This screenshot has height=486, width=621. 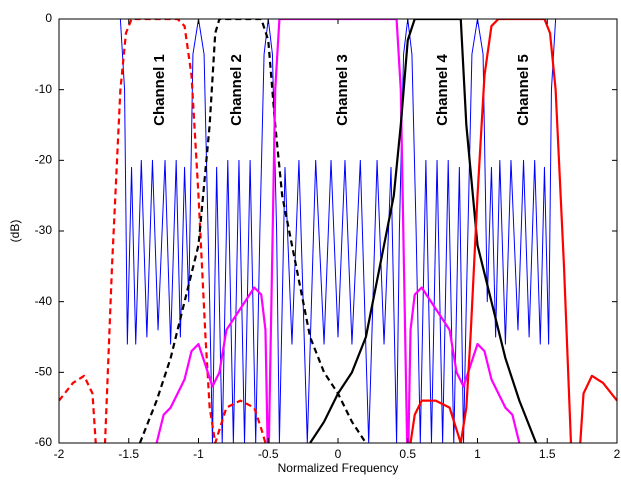 What do you see at coordinates (159, 90) in the screenshot?
I see `channel-label: Channel 1` at bounding box center [159, 90].